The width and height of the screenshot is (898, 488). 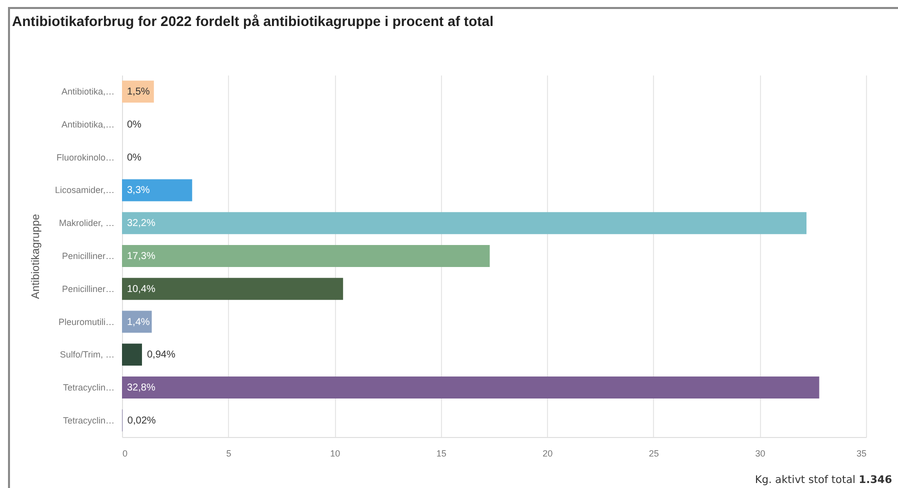 What do you see at coordinates (141, 388) in the screenshot?
I see `data-label: 32,8%` at bounding box center [141, 388].